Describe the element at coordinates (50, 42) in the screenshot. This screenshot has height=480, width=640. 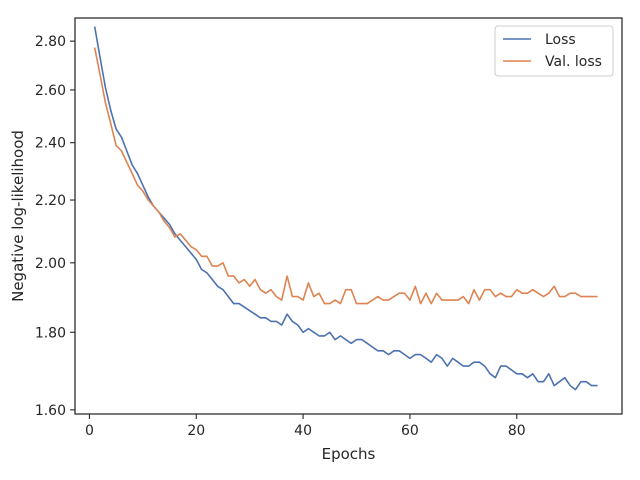
I see `y-tick-label: 2.80` at that location.